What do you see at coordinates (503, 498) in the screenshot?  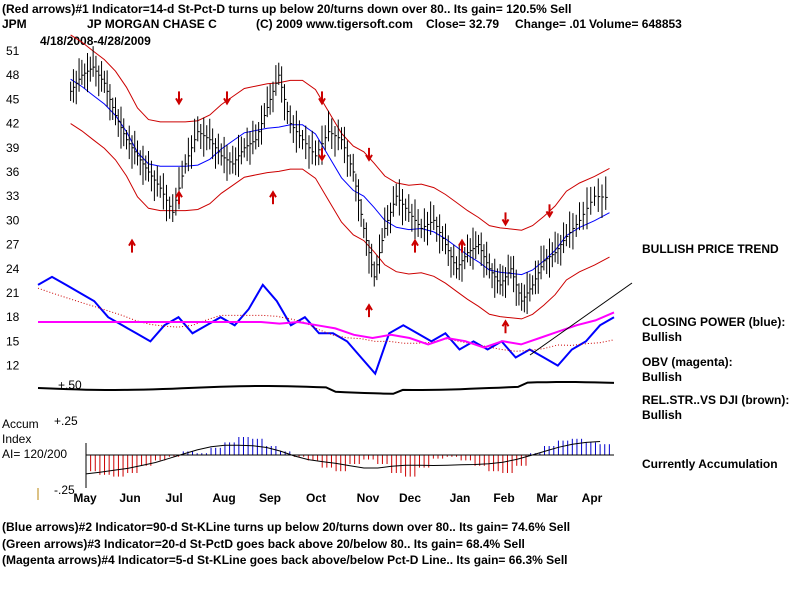 I see `x-month-label: Feb` at bounding box center [503, 498].